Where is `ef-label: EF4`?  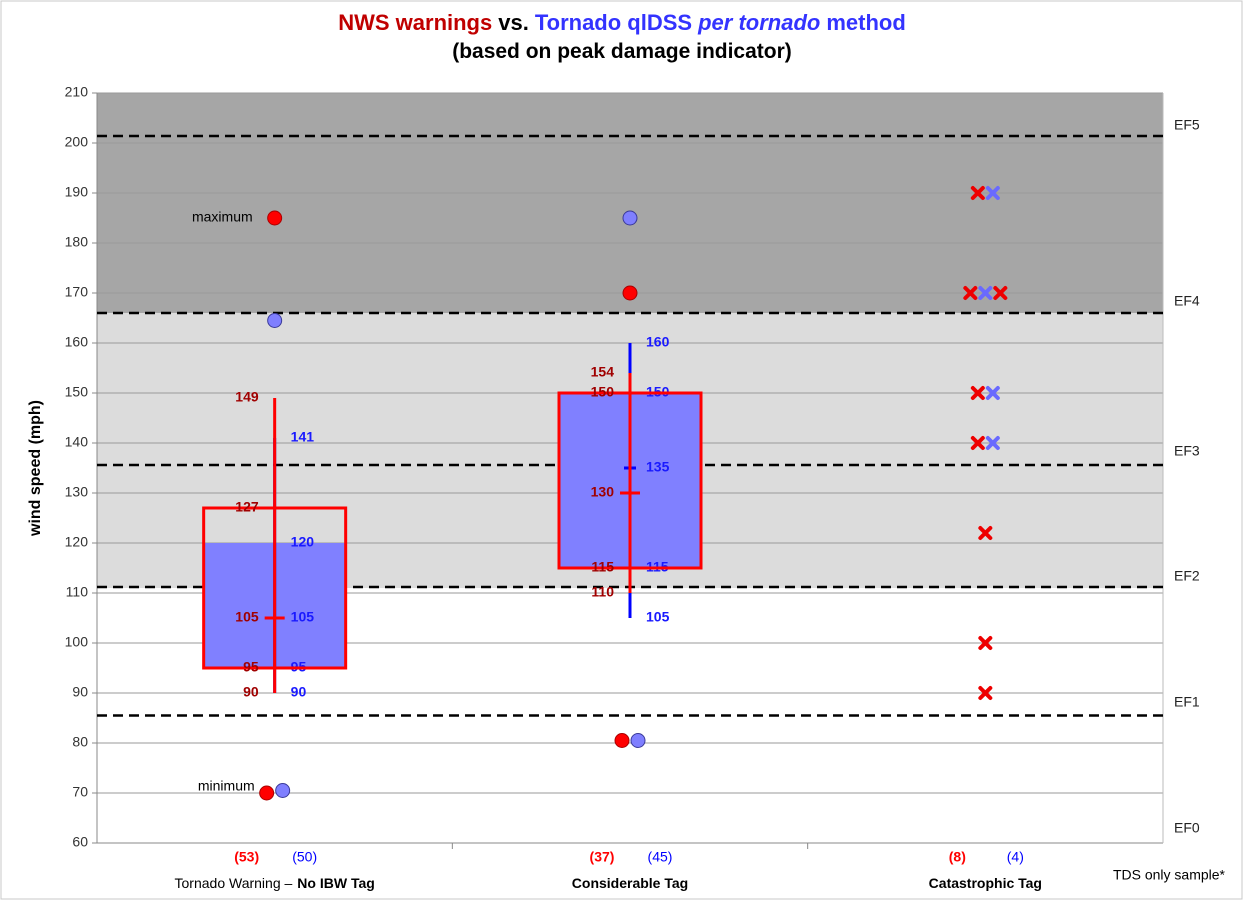 ef-label: EF4 is located at coordinates (1187, 301).